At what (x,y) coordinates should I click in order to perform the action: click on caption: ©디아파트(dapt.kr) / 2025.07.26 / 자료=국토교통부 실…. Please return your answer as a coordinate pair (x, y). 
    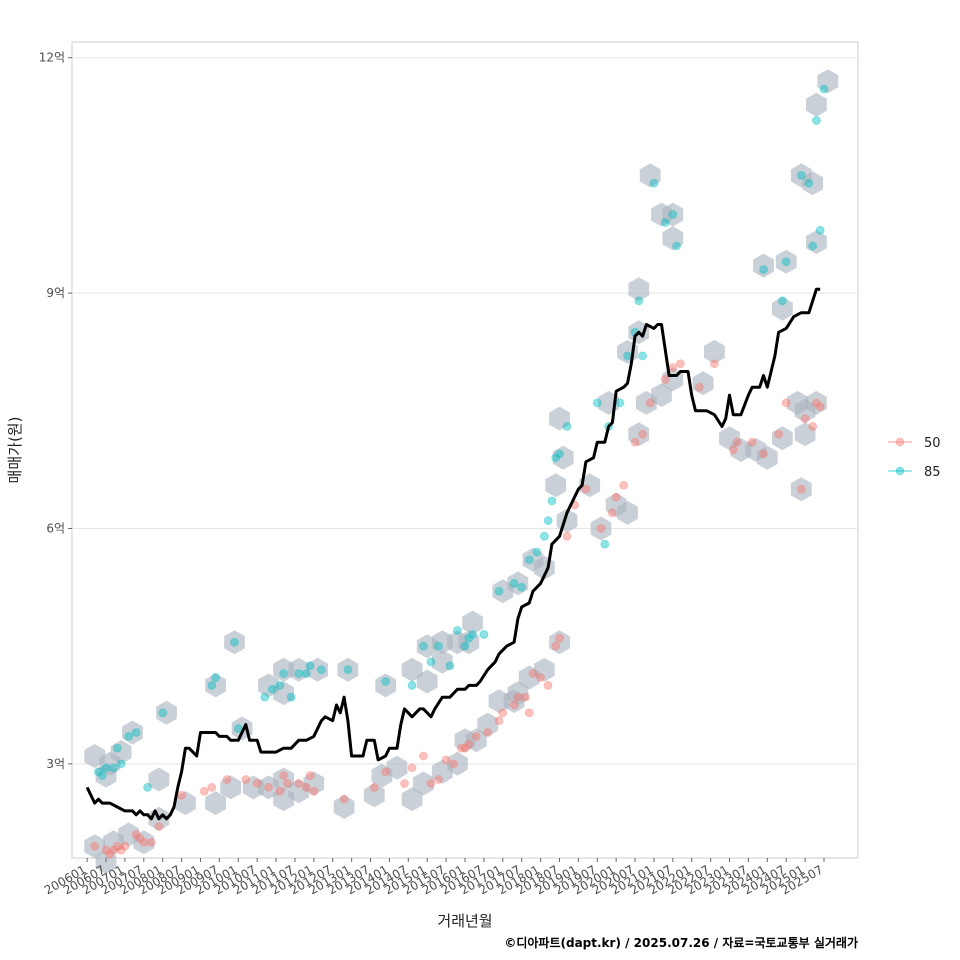
    Looking at the image, I should click on (681, 942).